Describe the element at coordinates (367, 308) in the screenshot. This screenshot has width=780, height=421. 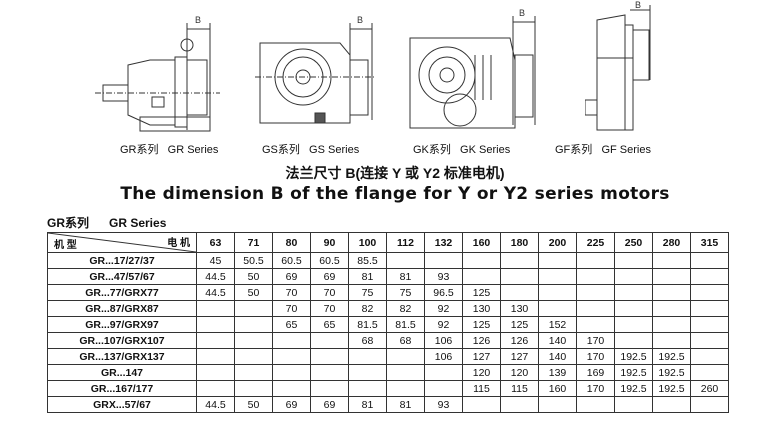
I see `value-cell: 82` at that location.